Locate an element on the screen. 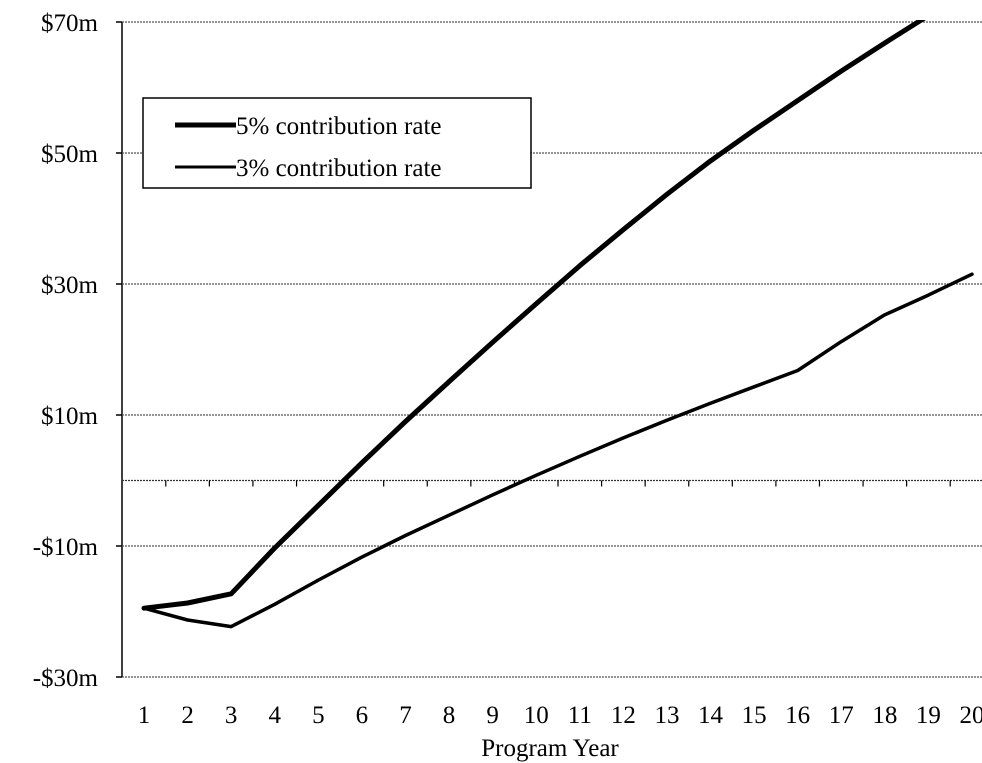 This screenshot has width=982, height=763. legend-label-5pct: 5% contribution rate is located at coordinates (339, 126).